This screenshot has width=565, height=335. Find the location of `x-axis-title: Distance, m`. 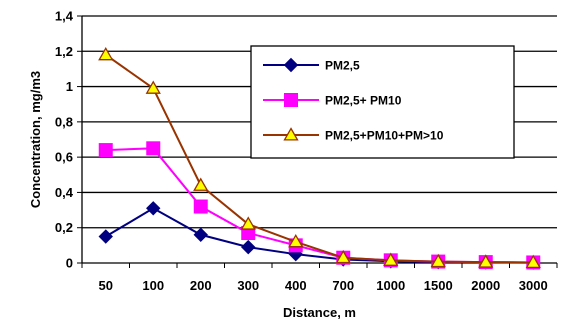

x-axis-title: Distance, m is located at coordinates (319, 312).